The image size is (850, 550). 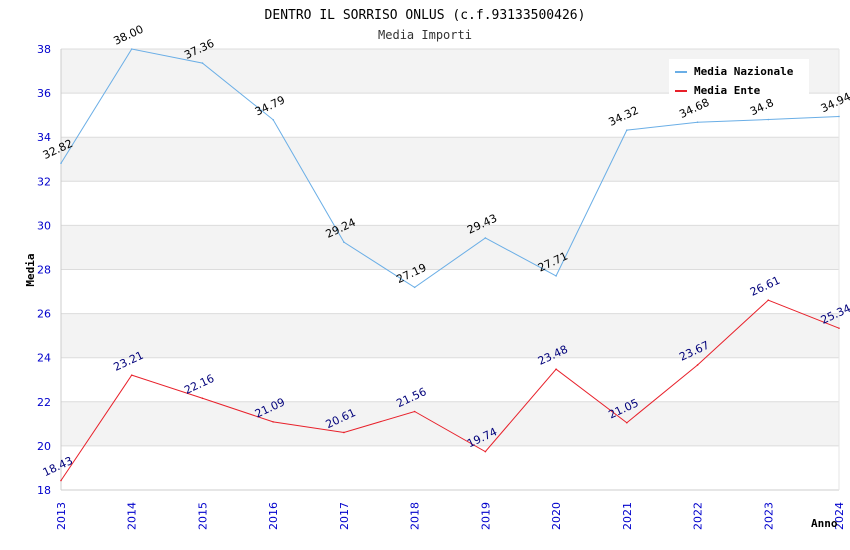 What do you see at coordinates (273, 516) in the screenshot?
I see `x-tick-label: 2016` at bounding box center [273, 516].